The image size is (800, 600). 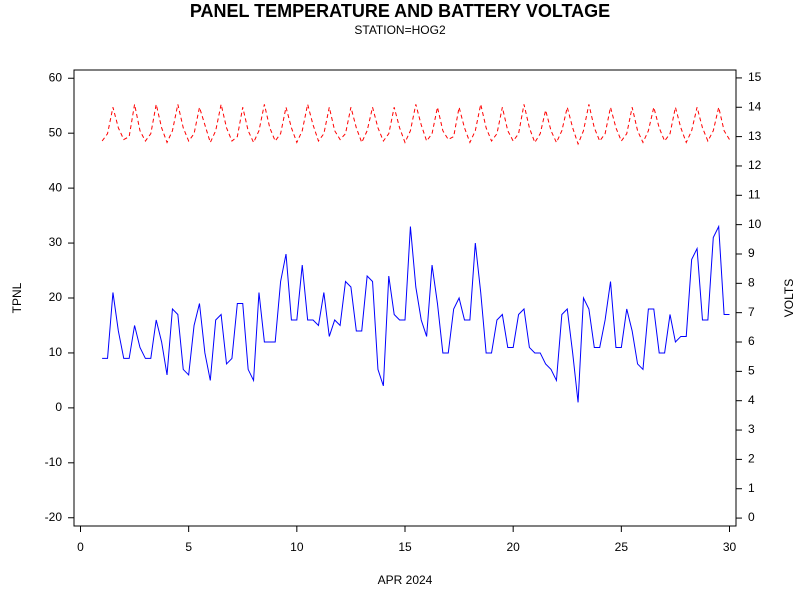 What do you see at coordinates (751, 400) in the screenshot?
I see `y2-tick-label: 4` at bounding box center [751, 400].